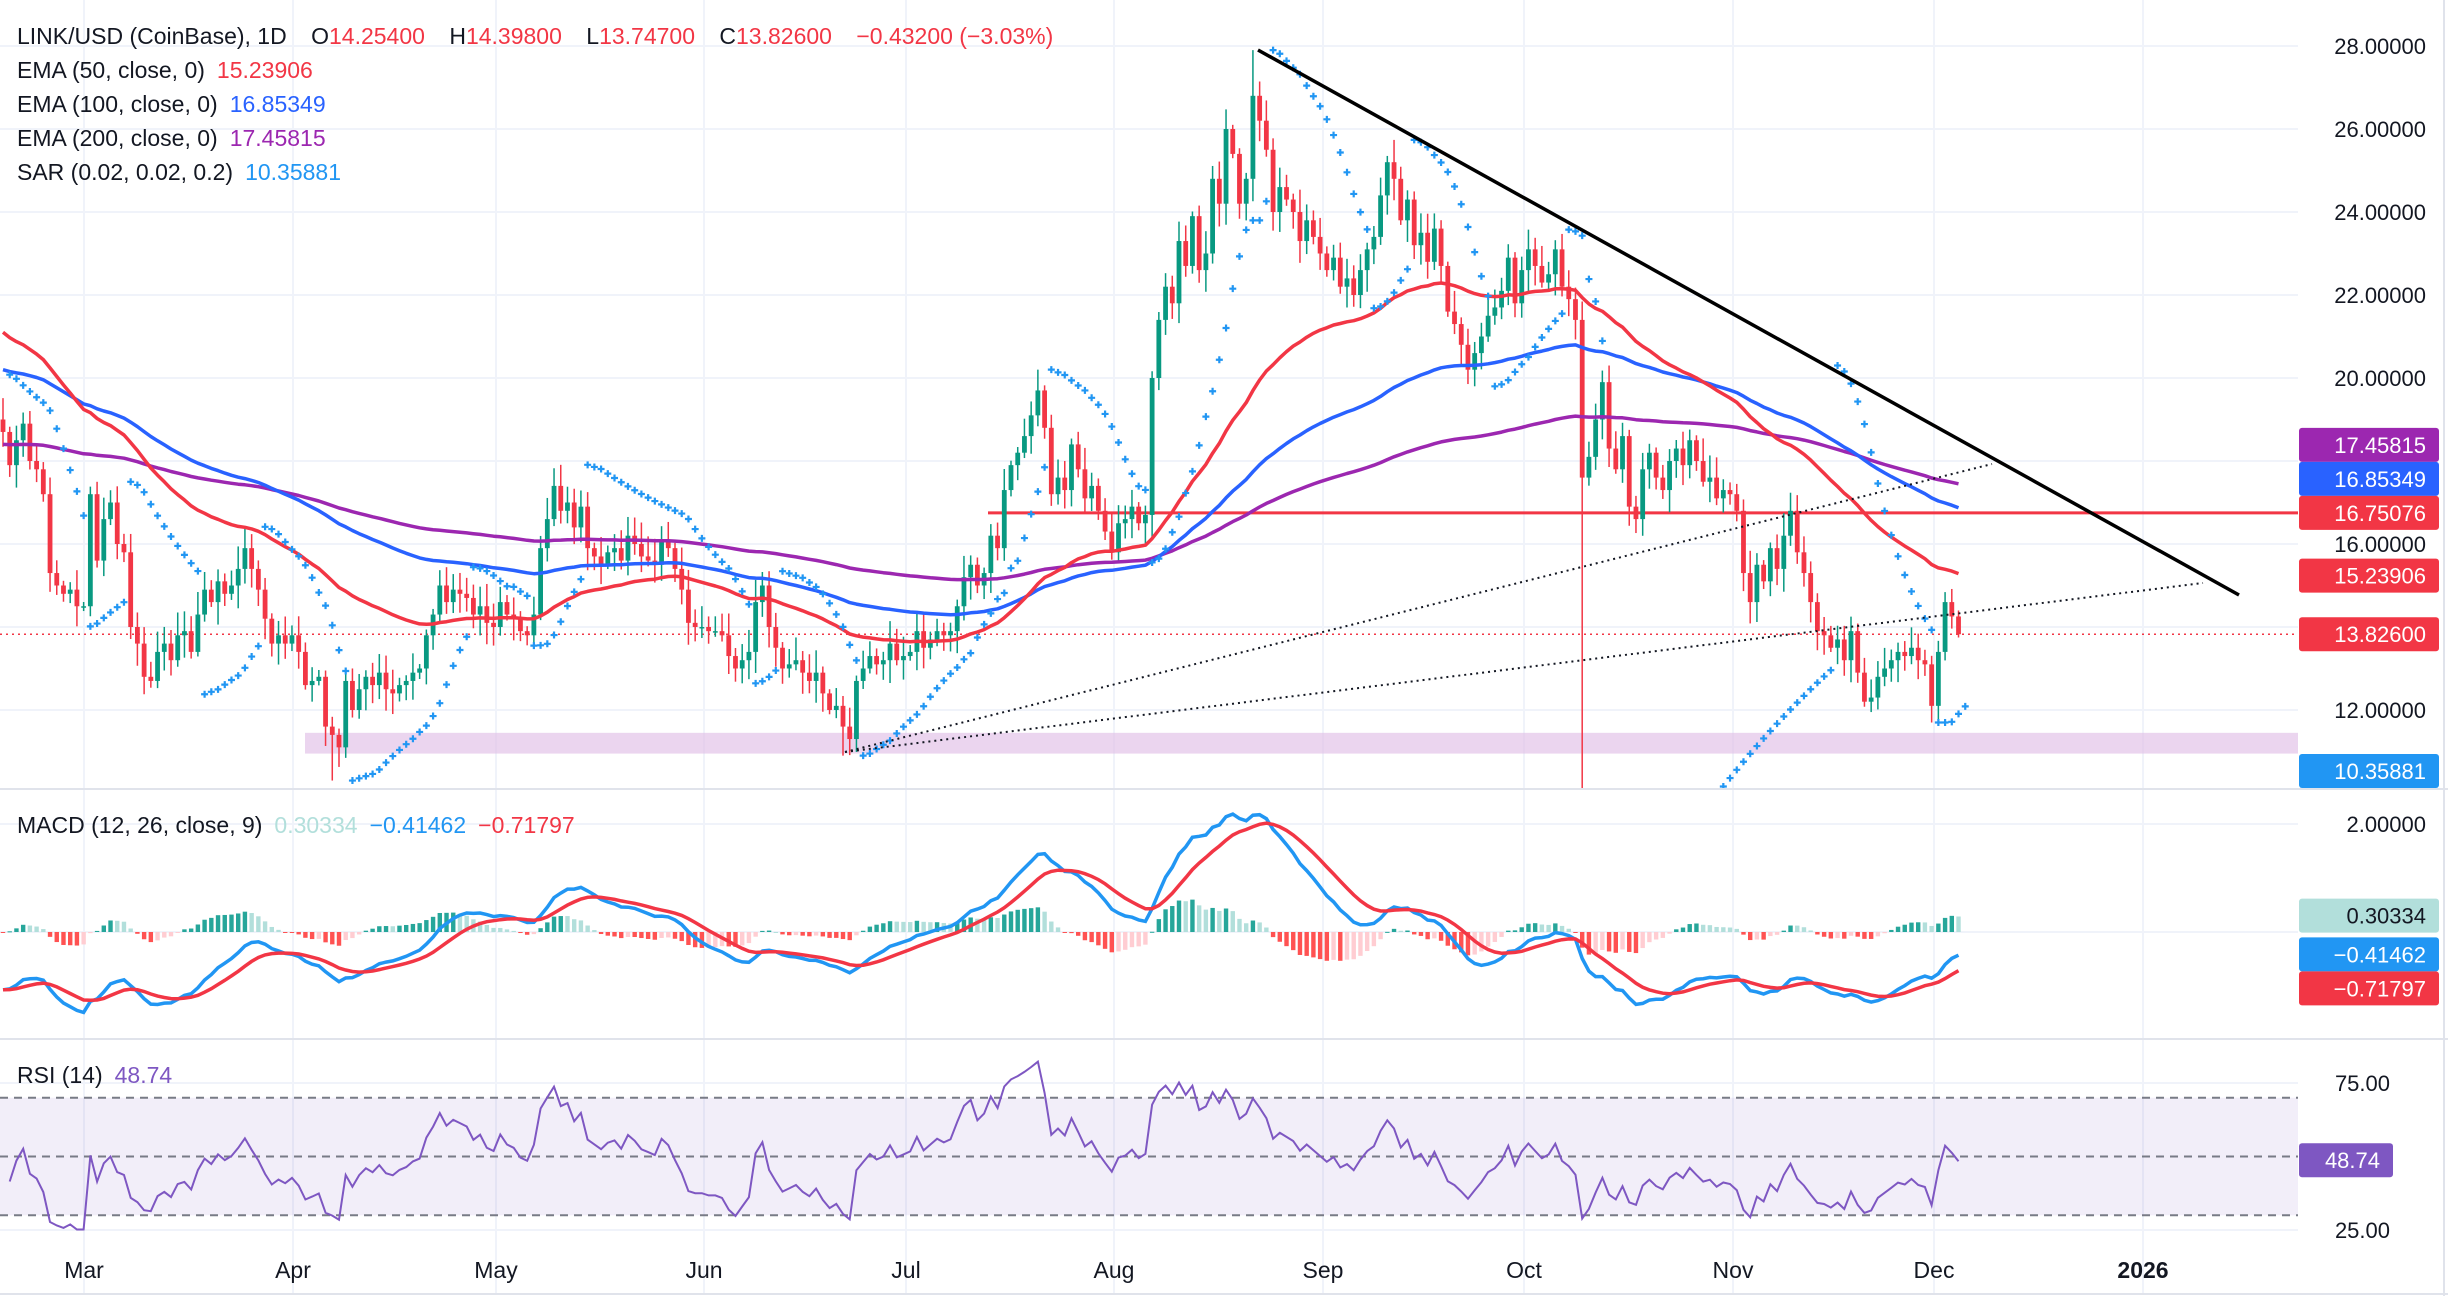 The image size is (2448, 1296). Describe the element at coordinates (96, 1075) in the screenshot. I see `rsi-legend: RSI (14) 48.74` at that location.